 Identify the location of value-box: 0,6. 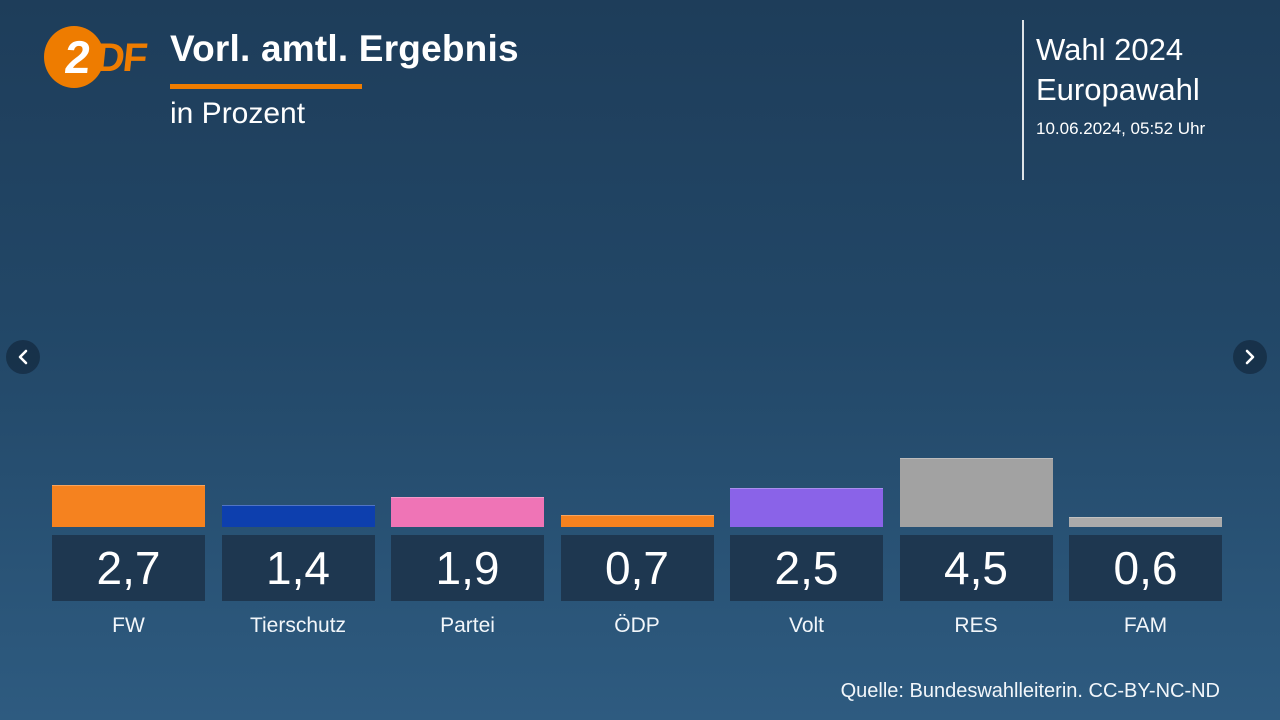
(1145, 568).